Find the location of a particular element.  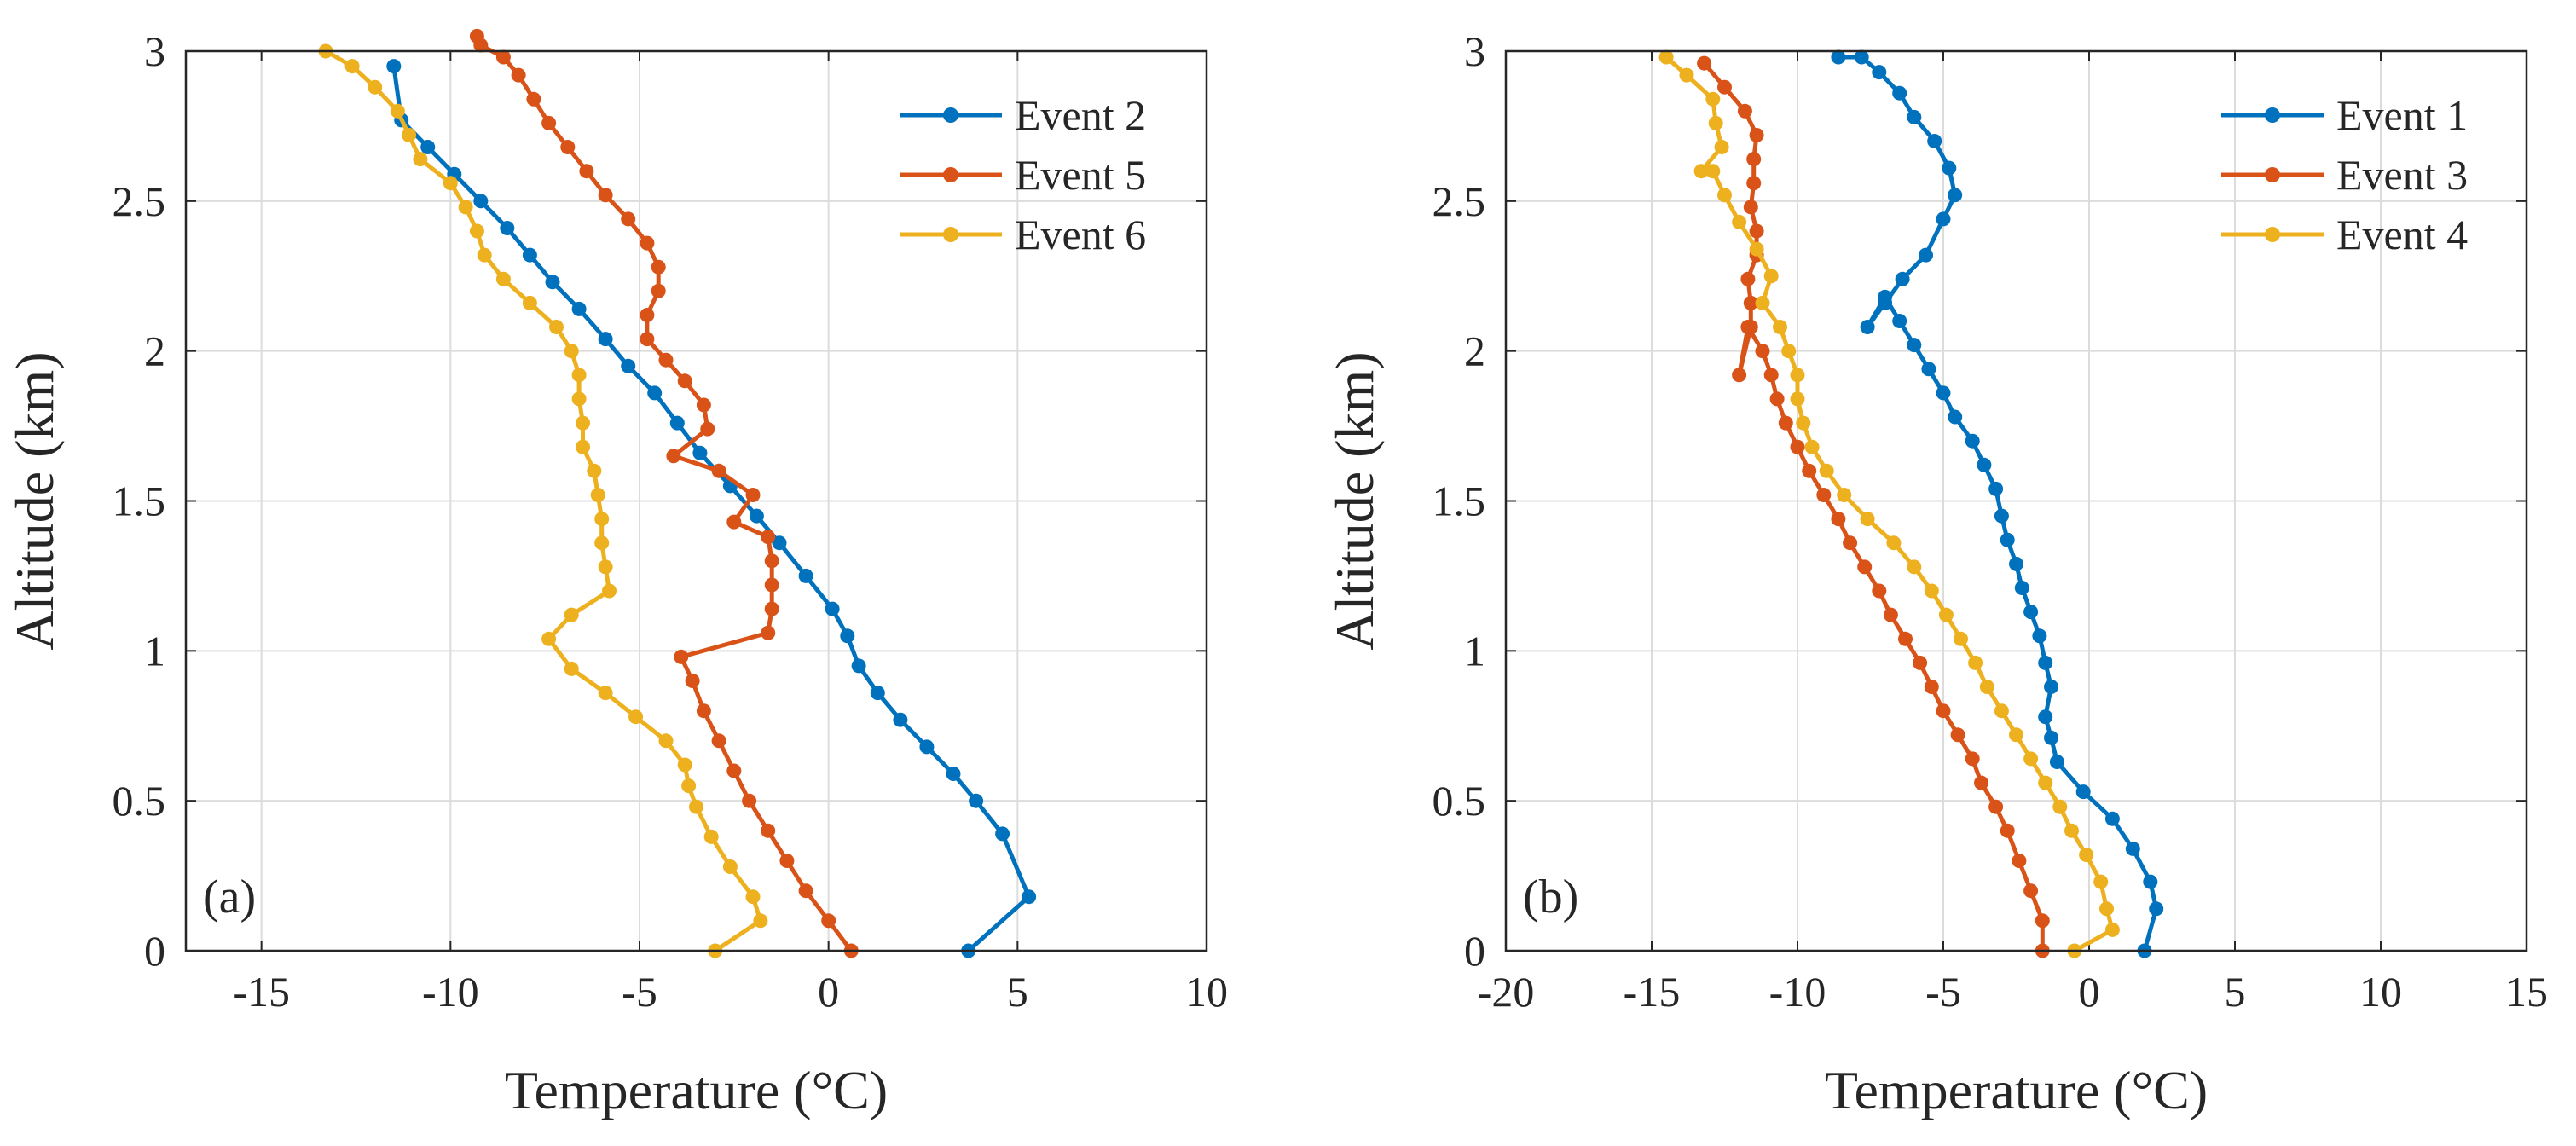

legend-label: Event 5 is located at coordinates (1080, 175).